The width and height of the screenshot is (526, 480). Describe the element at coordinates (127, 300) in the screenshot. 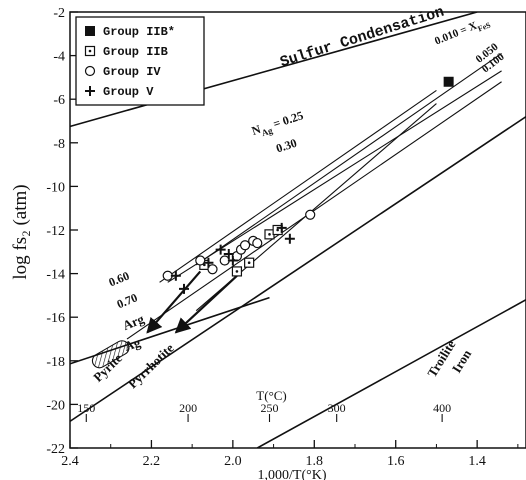

I see `annotation-14: 0.70` at that location.